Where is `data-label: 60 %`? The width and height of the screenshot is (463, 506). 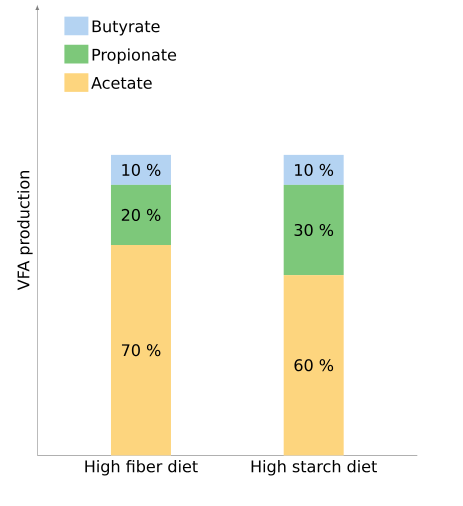 data-label: 60 % is located at coordinates (314, 365).